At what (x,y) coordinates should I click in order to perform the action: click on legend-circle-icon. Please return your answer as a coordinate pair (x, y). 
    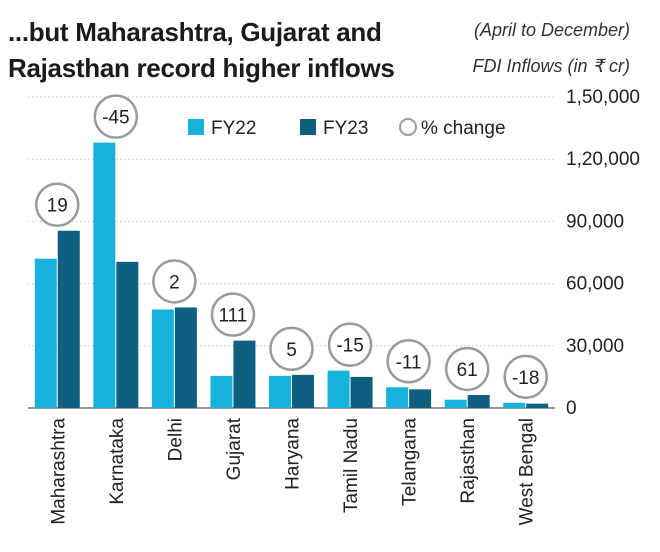
    Looking at the image, I should click on (408, 127).